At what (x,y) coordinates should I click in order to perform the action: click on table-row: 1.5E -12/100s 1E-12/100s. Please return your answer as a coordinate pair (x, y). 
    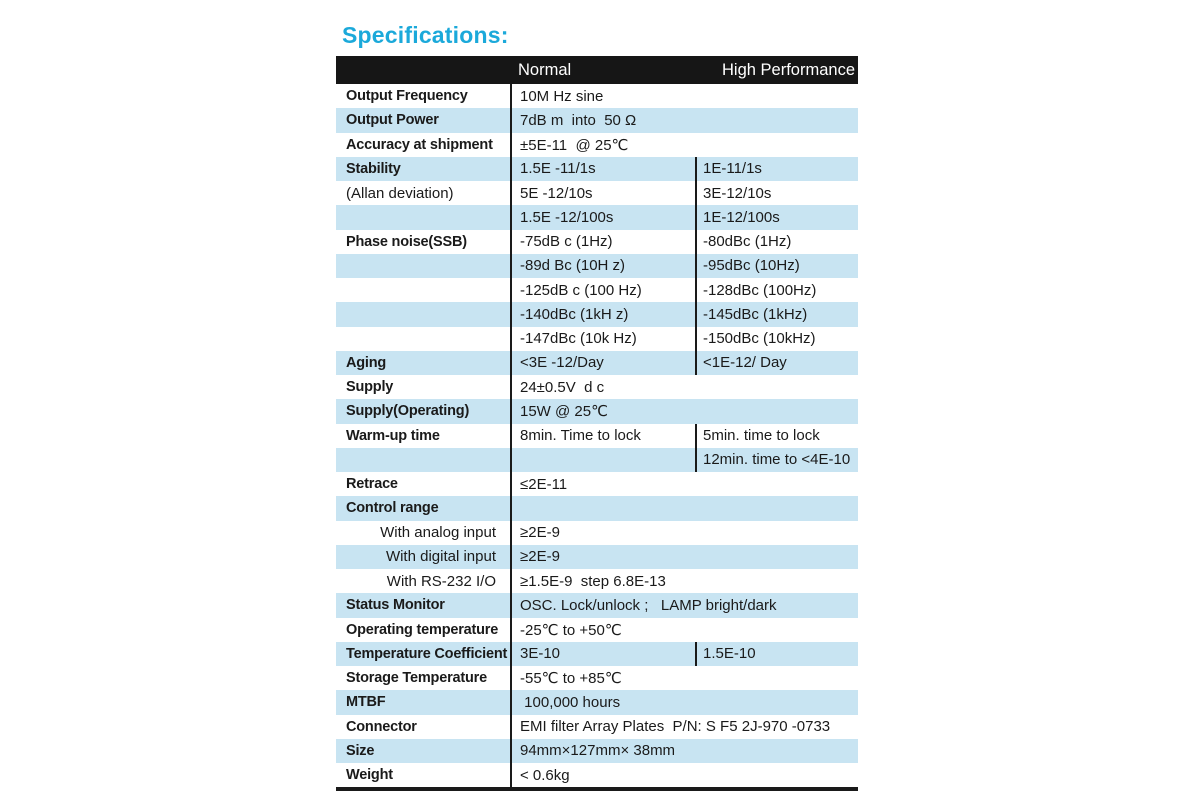
    Looking at the image, I should click on (597, 217).